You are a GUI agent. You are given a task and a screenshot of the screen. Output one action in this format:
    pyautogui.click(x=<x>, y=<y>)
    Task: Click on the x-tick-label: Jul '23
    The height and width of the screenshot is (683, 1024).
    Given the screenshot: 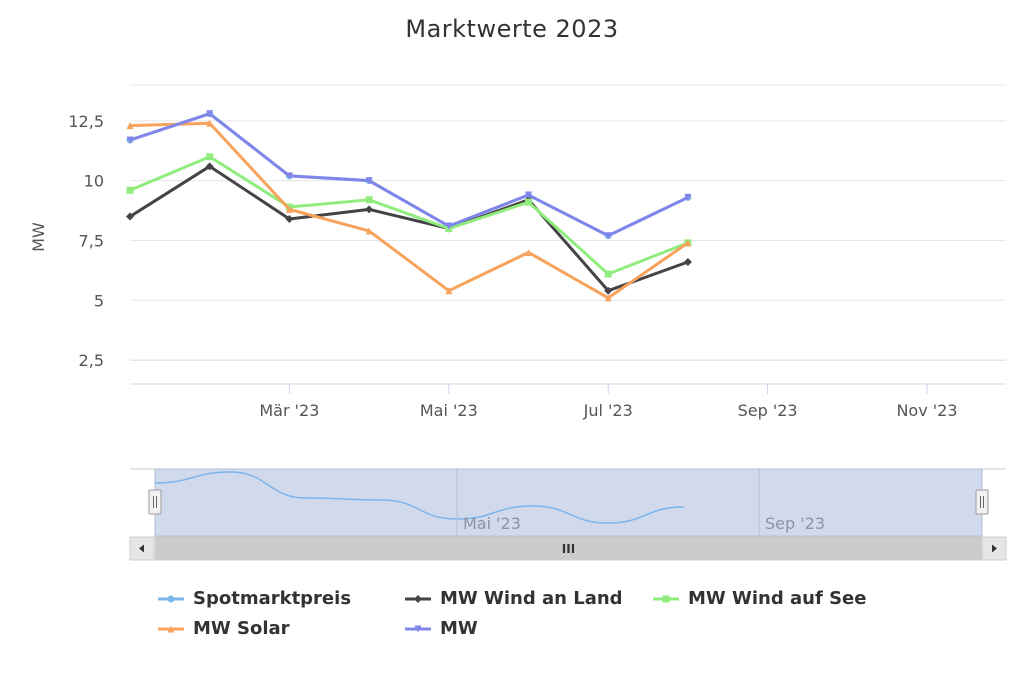 What is the action you would take?
    pyautogui.click(x=608, y=410)
    